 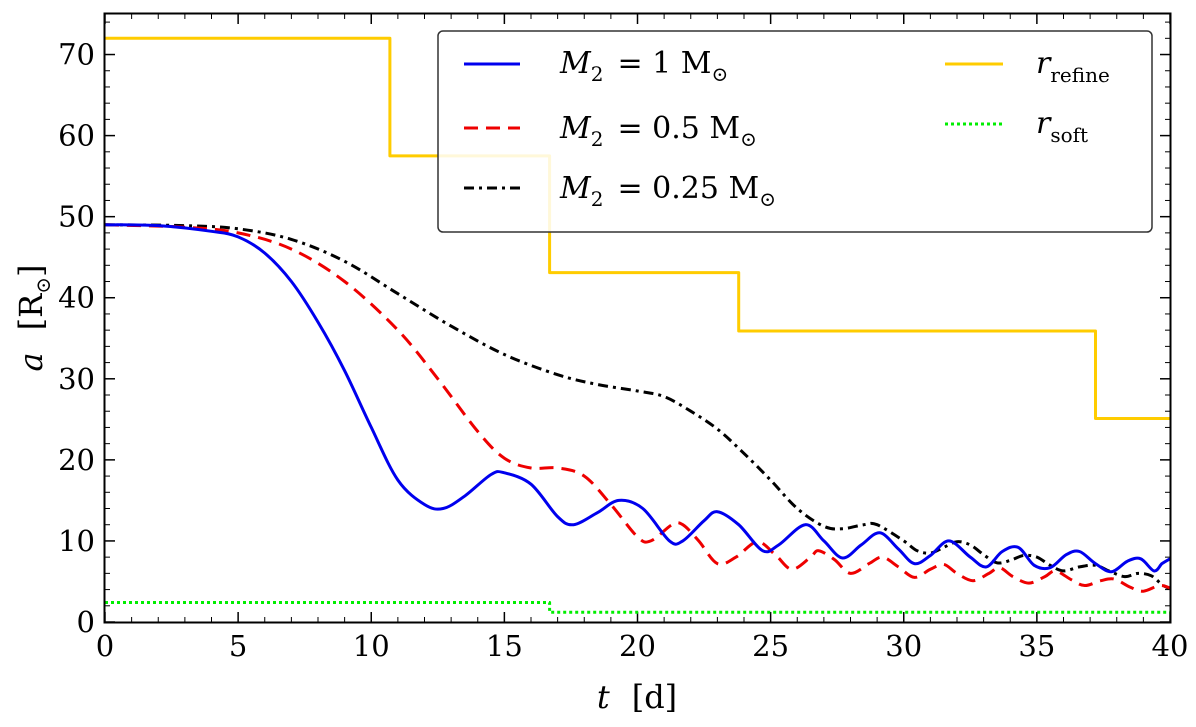 What do you see at coordinates (1036, 646) in the screenshot?
I see `x-tick-label: 35` at bounding box center [1036, 646].